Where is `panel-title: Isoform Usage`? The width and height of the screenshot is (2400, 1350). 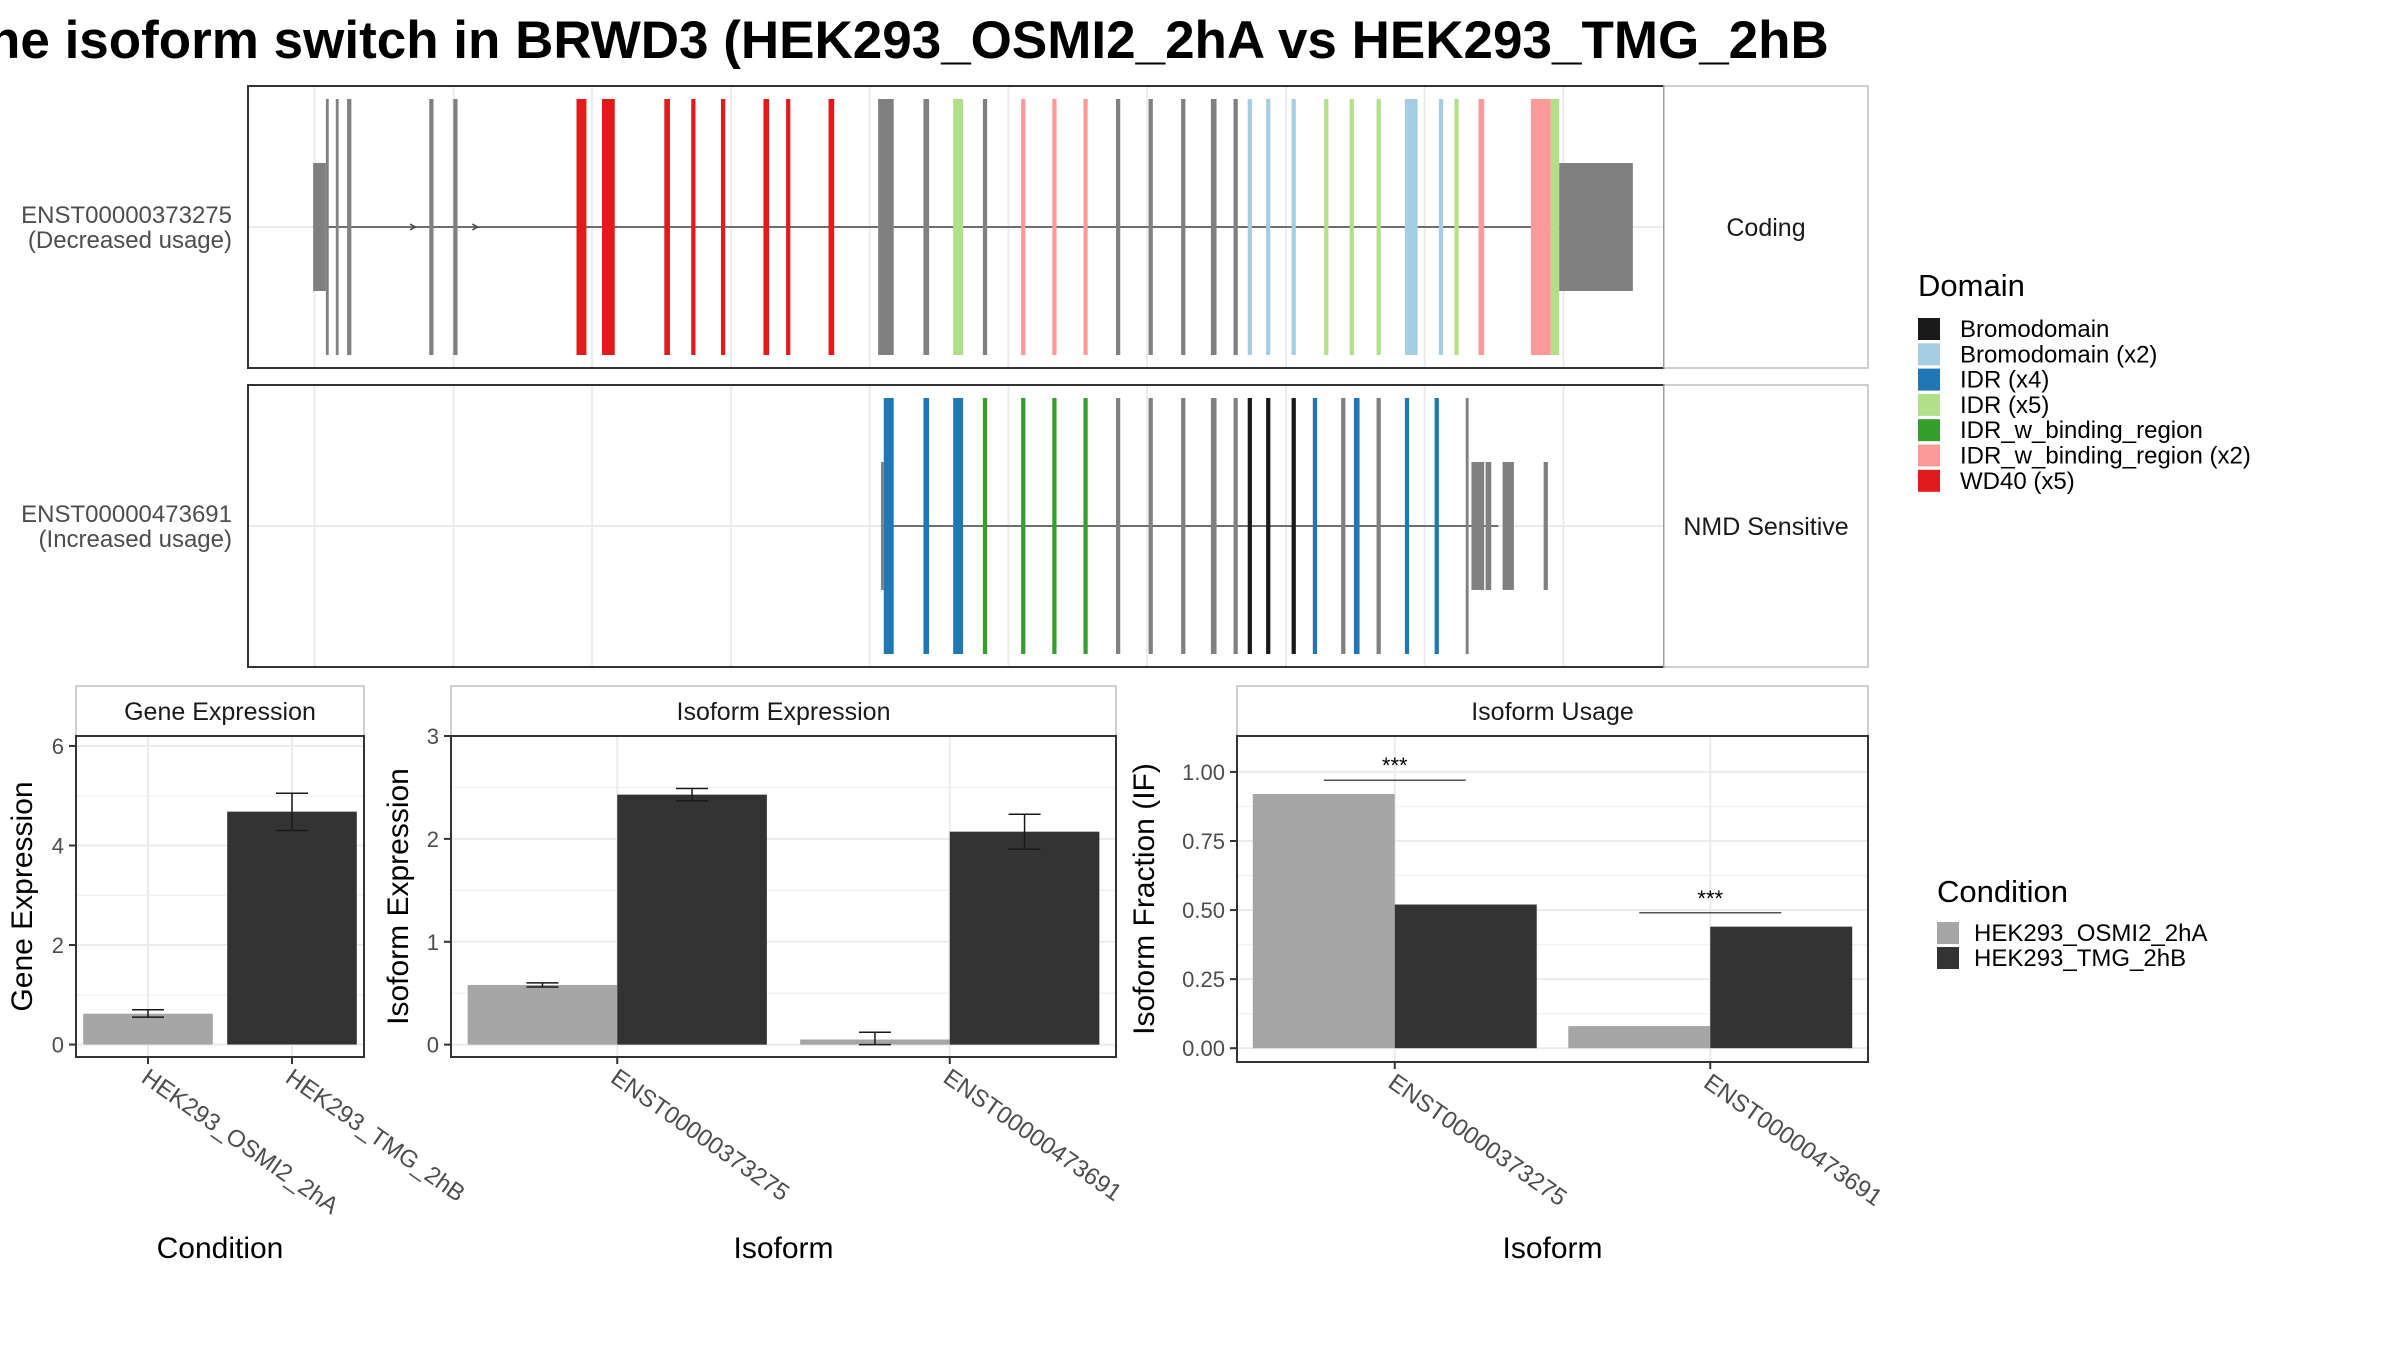
panel-title: Isoform Usage is located at coordinates (1552, 712).